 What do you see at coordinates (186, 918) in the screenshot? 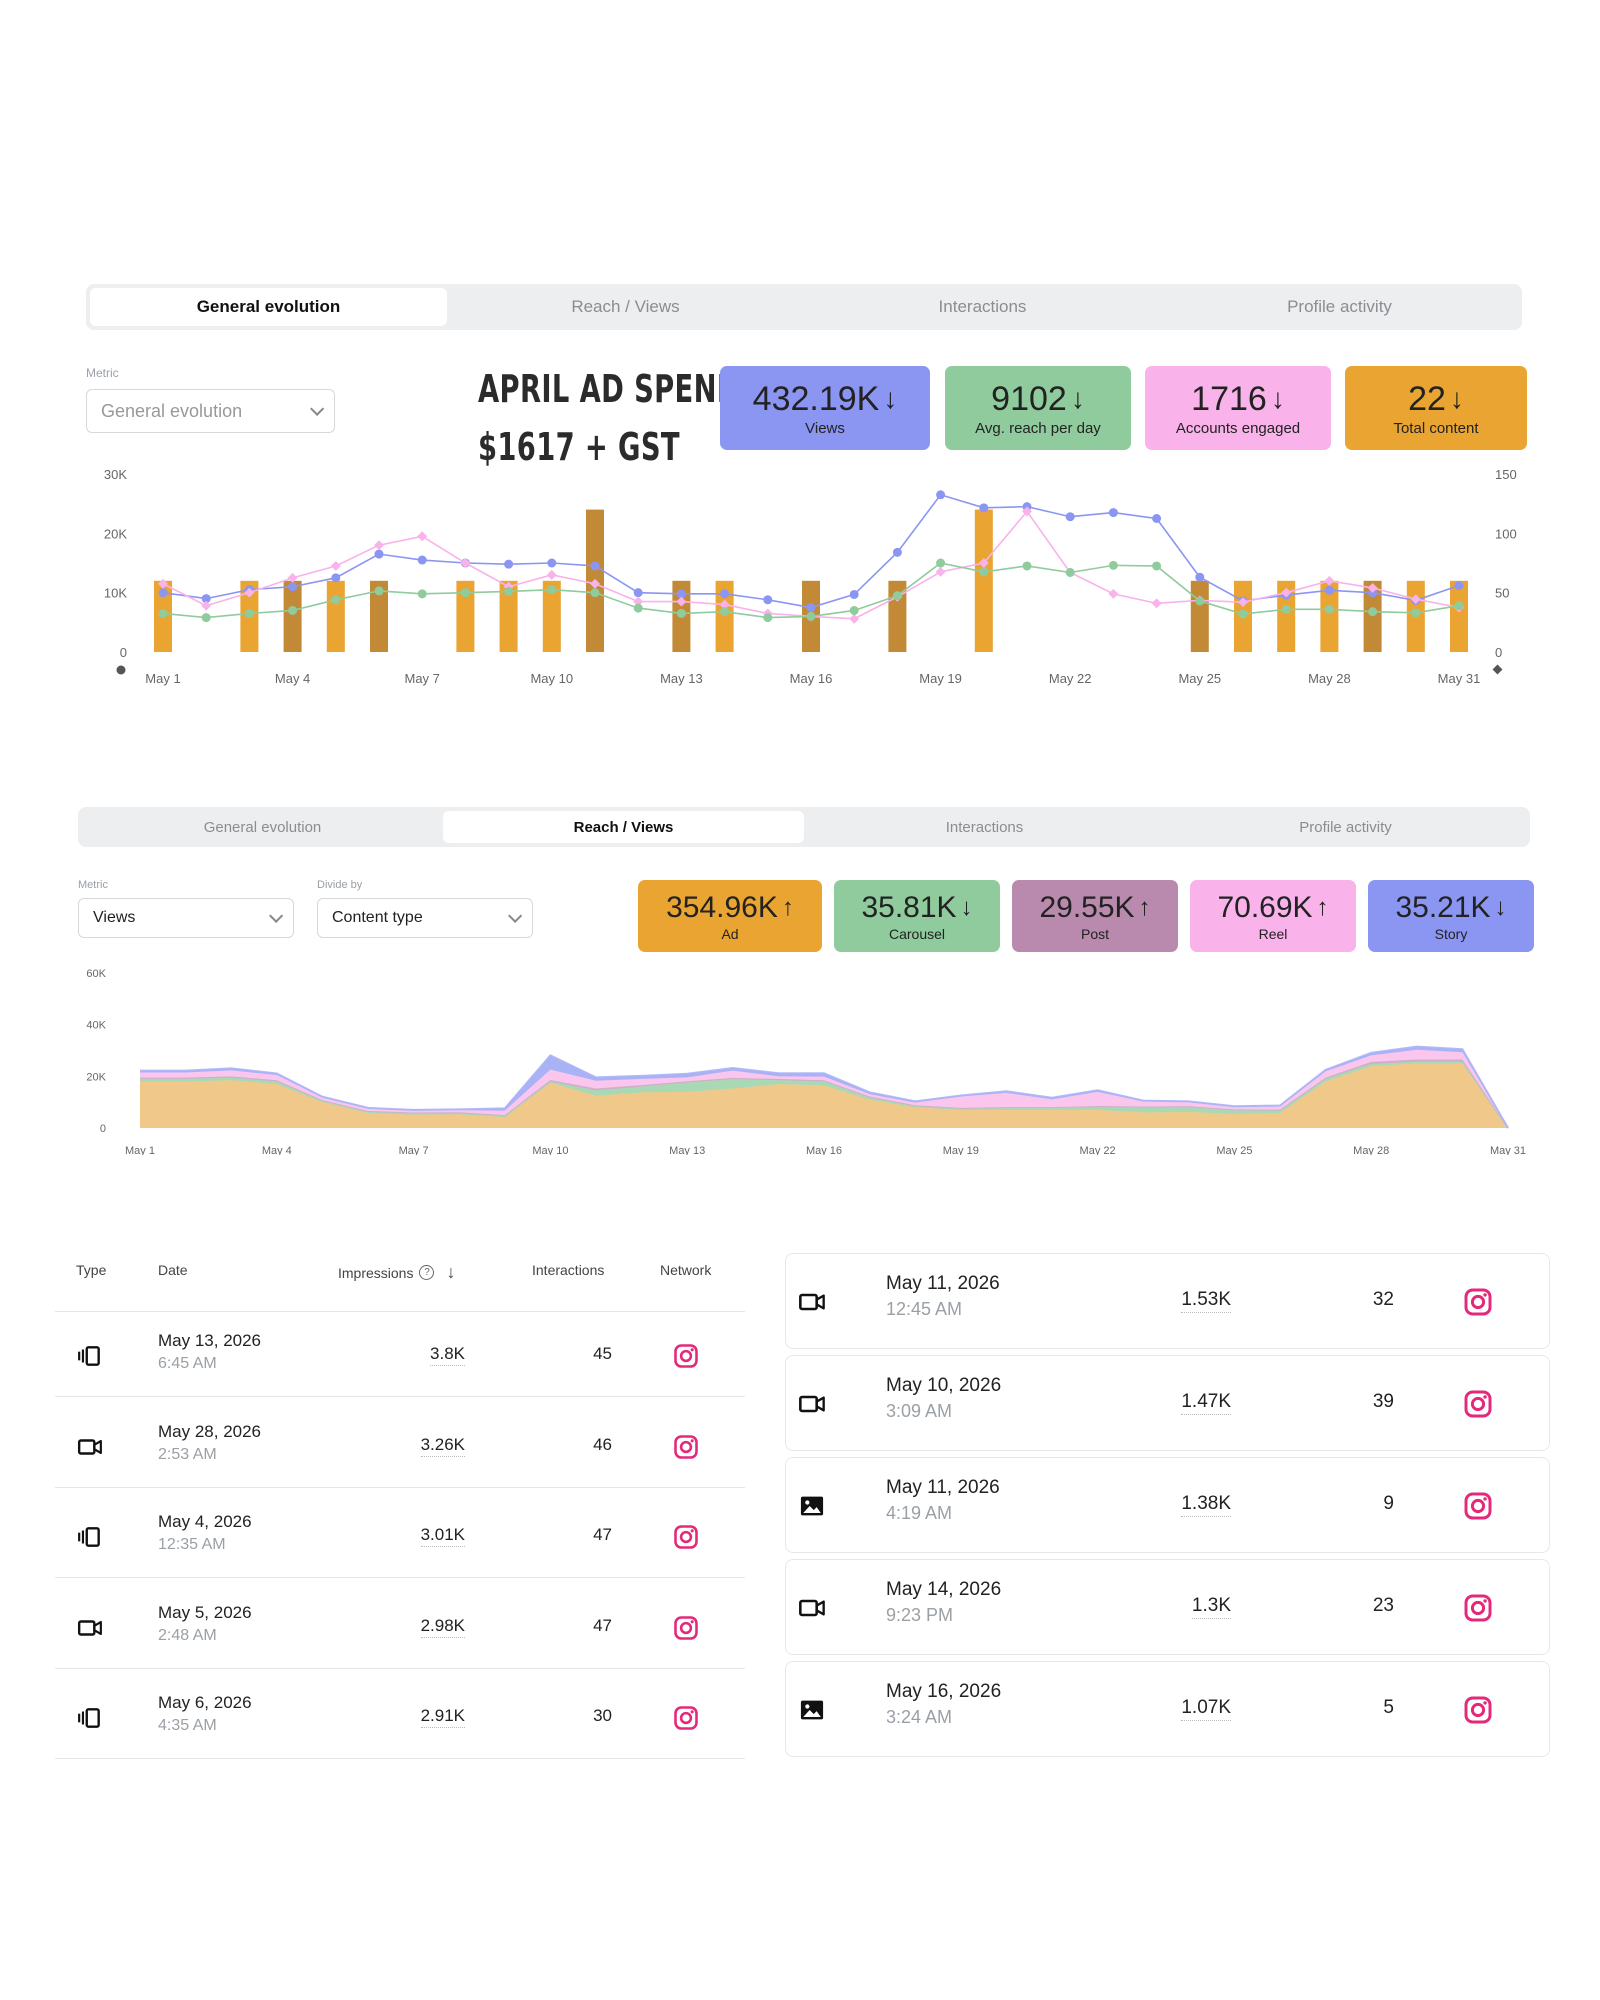
I see `metric-select: Views` at bounding box center [186, 918].